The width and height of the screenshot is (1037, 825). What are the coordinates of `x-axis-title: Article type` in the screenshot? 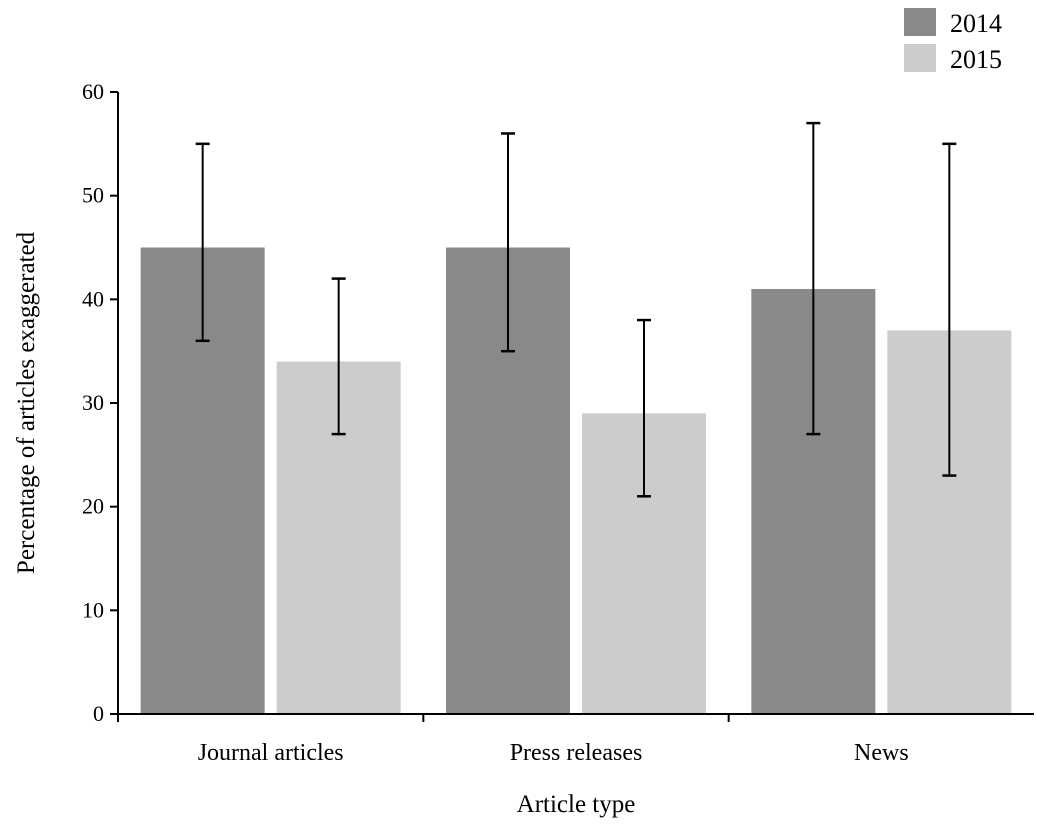 It's located at (576, 804).